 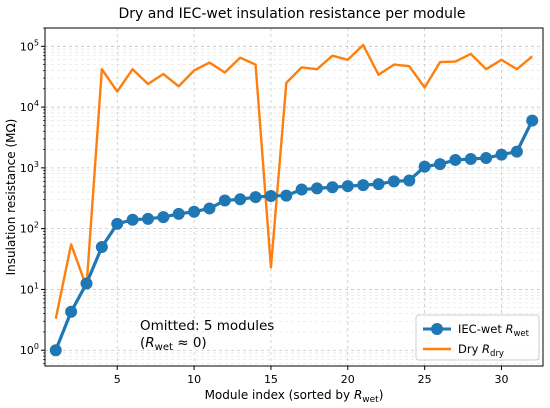 What do you see at coordinates (29, 45) in the screenshot?
I see `y-tick-label: 10⁵` at bounding box center [29, 45].